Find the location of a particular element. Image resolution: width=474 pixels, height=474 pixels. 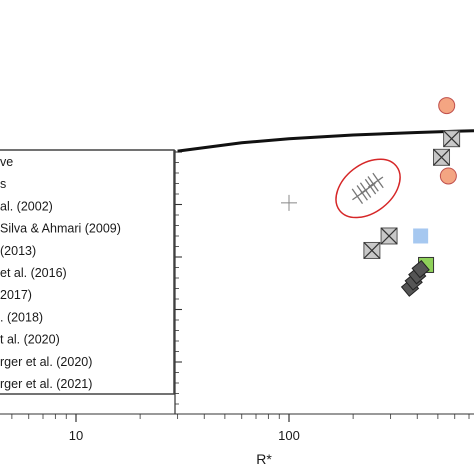

legend-entry: 2017) is located at coordinates (16, 295).